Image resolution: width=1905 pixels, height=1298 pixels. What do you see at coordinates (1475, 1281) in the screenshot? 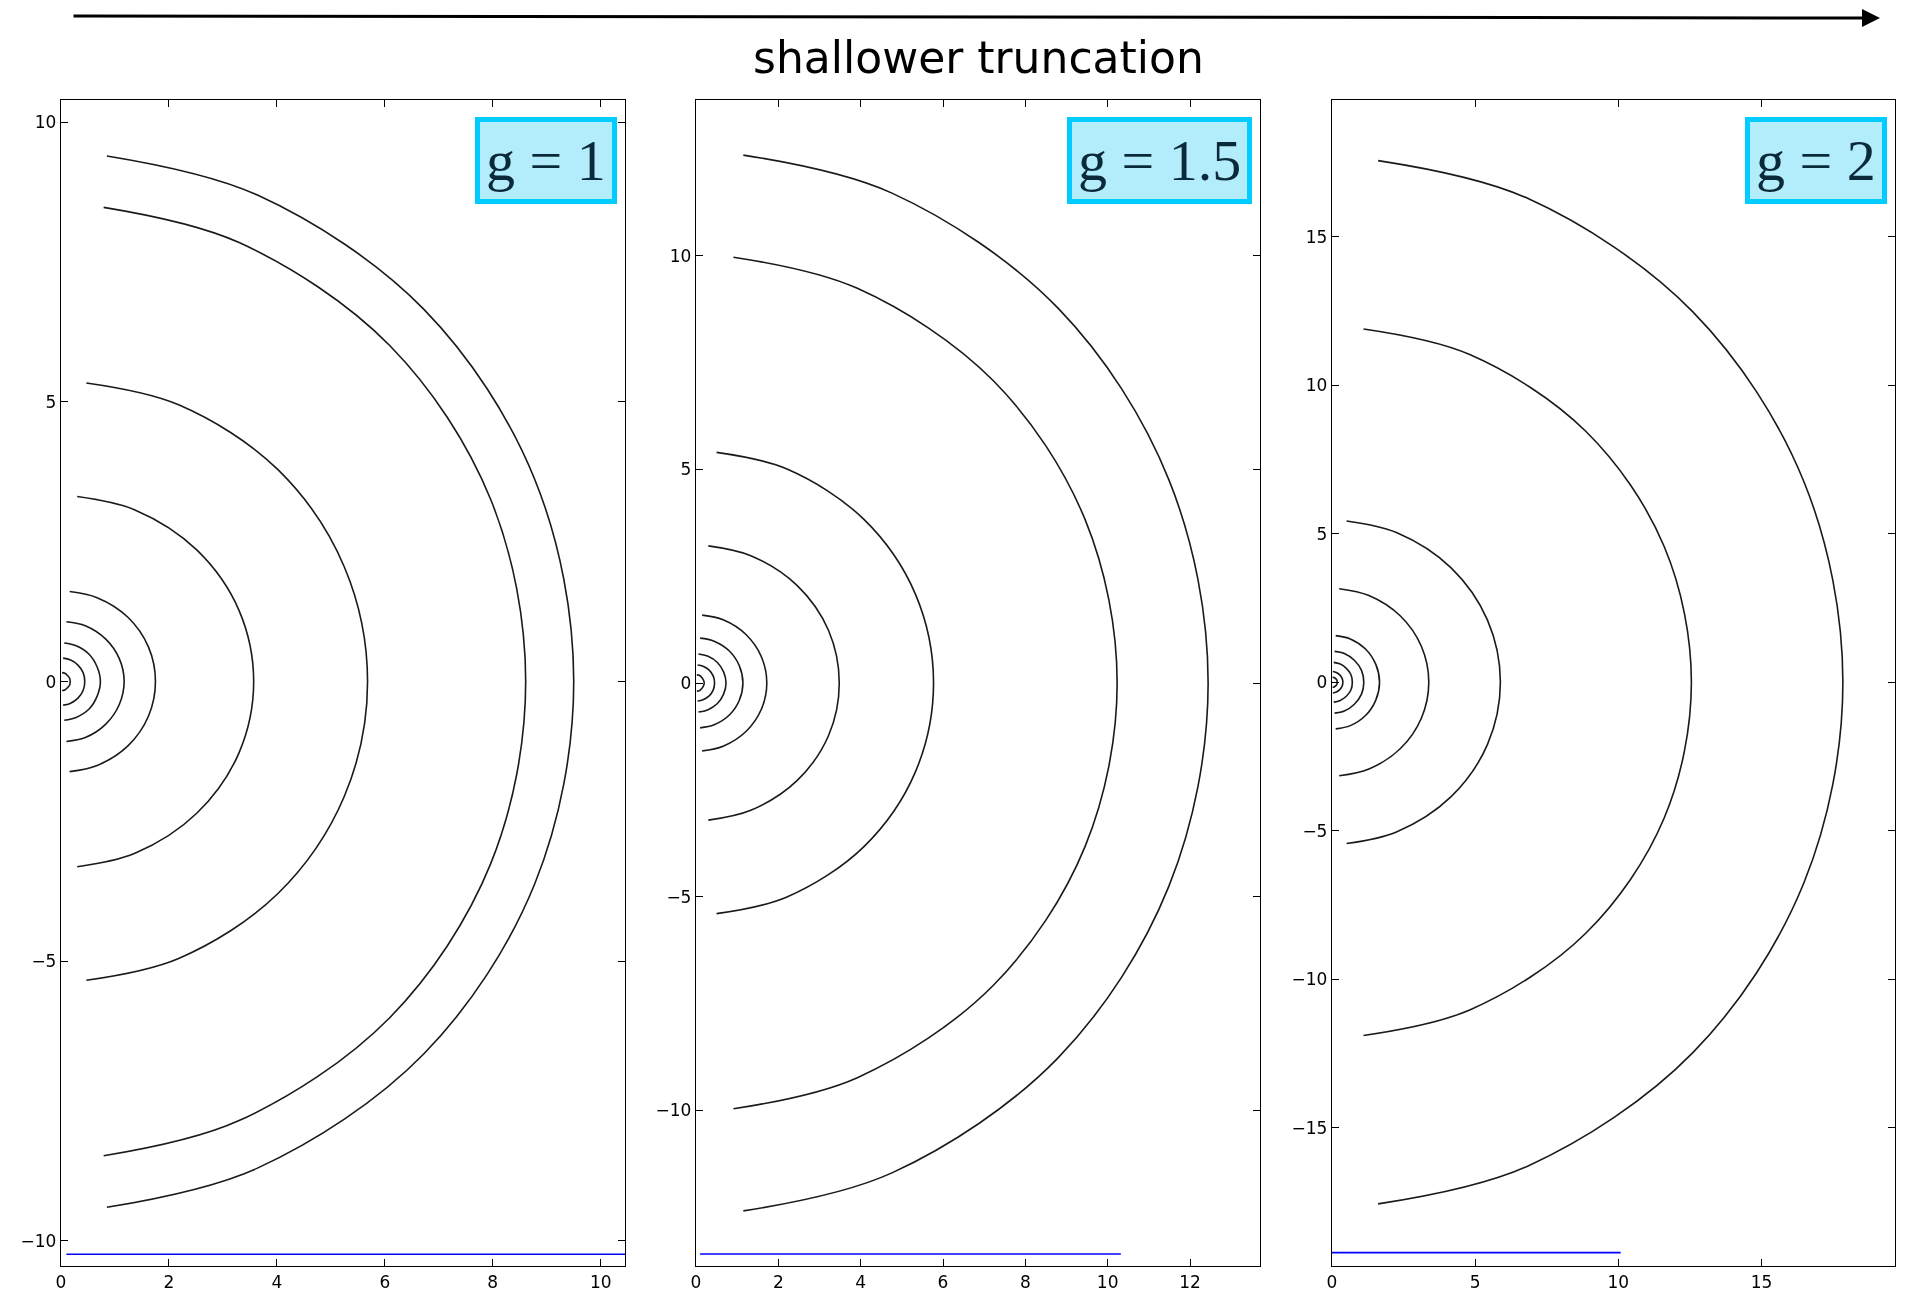
I see `x-tick-label: 5` at bounding box center [1475, 1281].